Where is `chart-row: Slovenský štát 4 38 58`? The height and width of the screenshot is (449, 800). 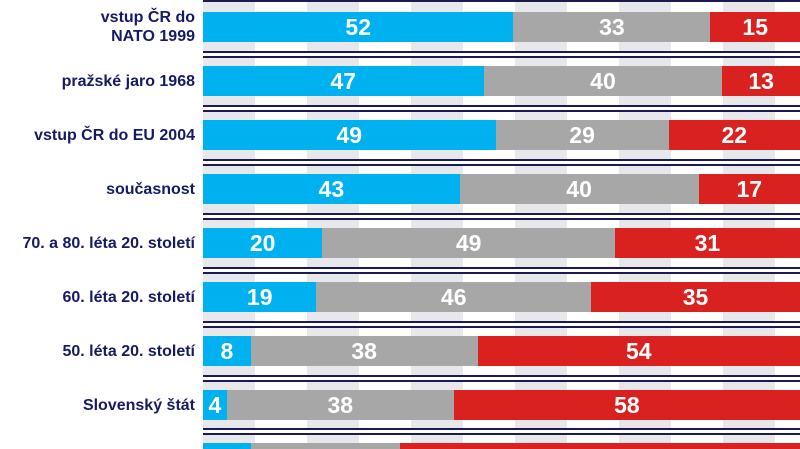
chart-row: Slovenský štát 4 38 58 is located at coordinates (400, 397).